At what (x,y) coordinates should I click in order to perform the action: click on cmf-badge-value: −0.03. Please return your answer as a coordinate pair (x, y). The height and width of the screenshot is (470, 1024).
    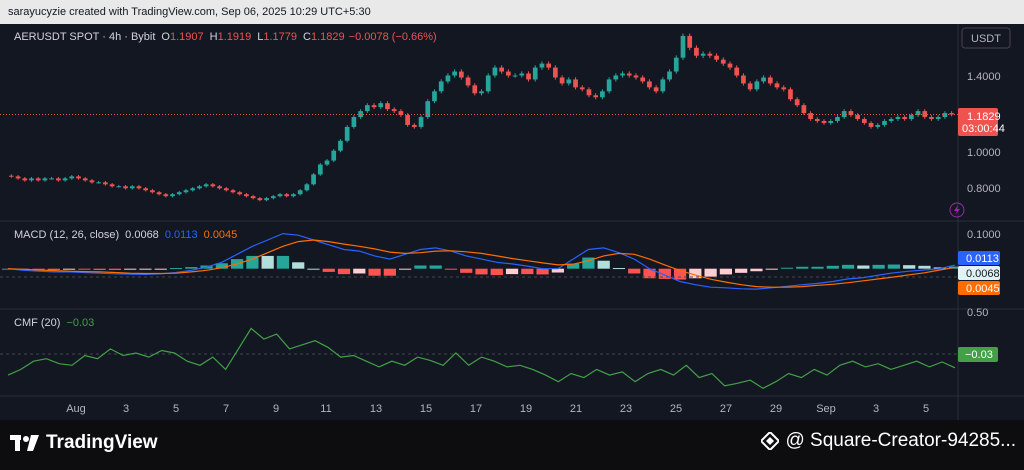
    Looking at the image, I should click on (979, 355).